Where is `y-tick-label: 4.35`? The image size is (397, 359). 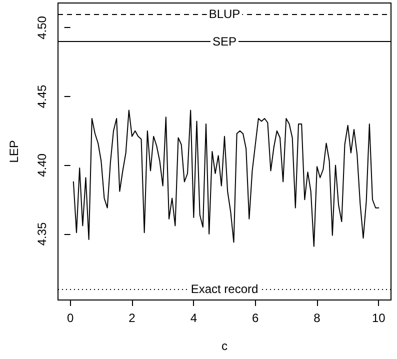
y-tick-label: 4.35 is located at coordinates (42, 234).